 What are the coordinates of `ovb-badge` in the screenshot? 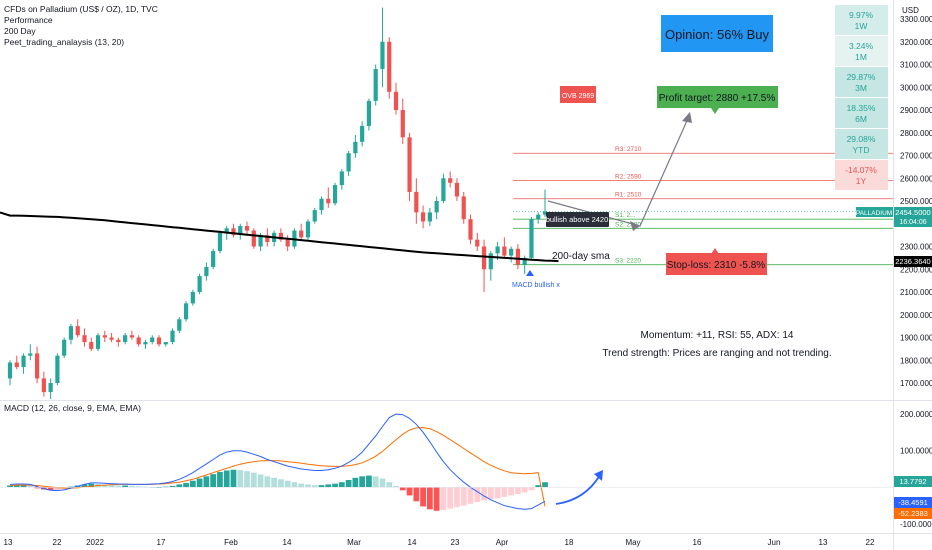 It's located at (578, 94).